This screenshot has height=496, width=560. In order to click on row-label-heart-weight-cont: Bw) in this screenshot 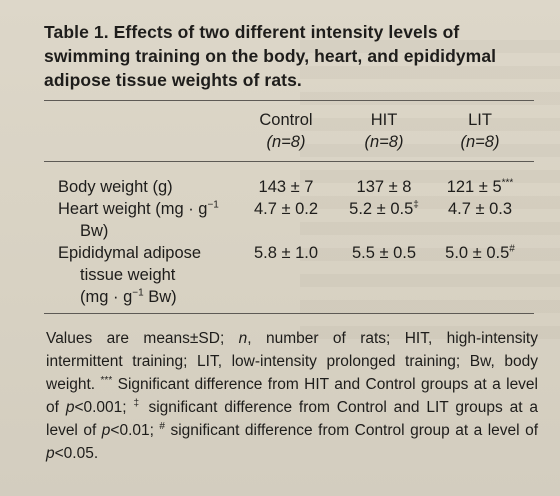, I will do `click(94, 231)`.